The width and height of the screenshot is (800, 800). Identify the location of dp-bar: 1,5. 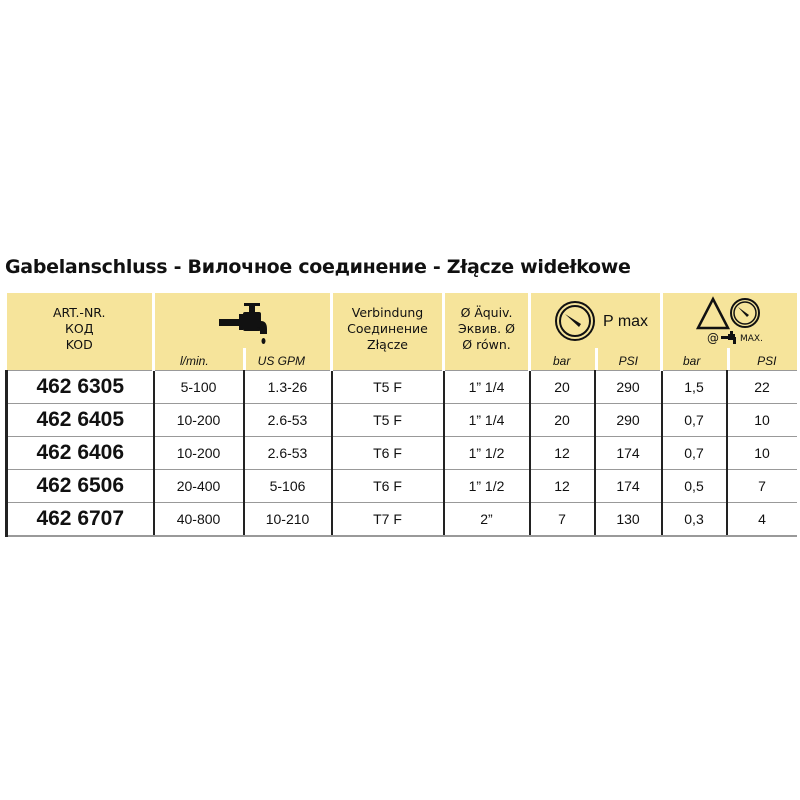
(693, 387).